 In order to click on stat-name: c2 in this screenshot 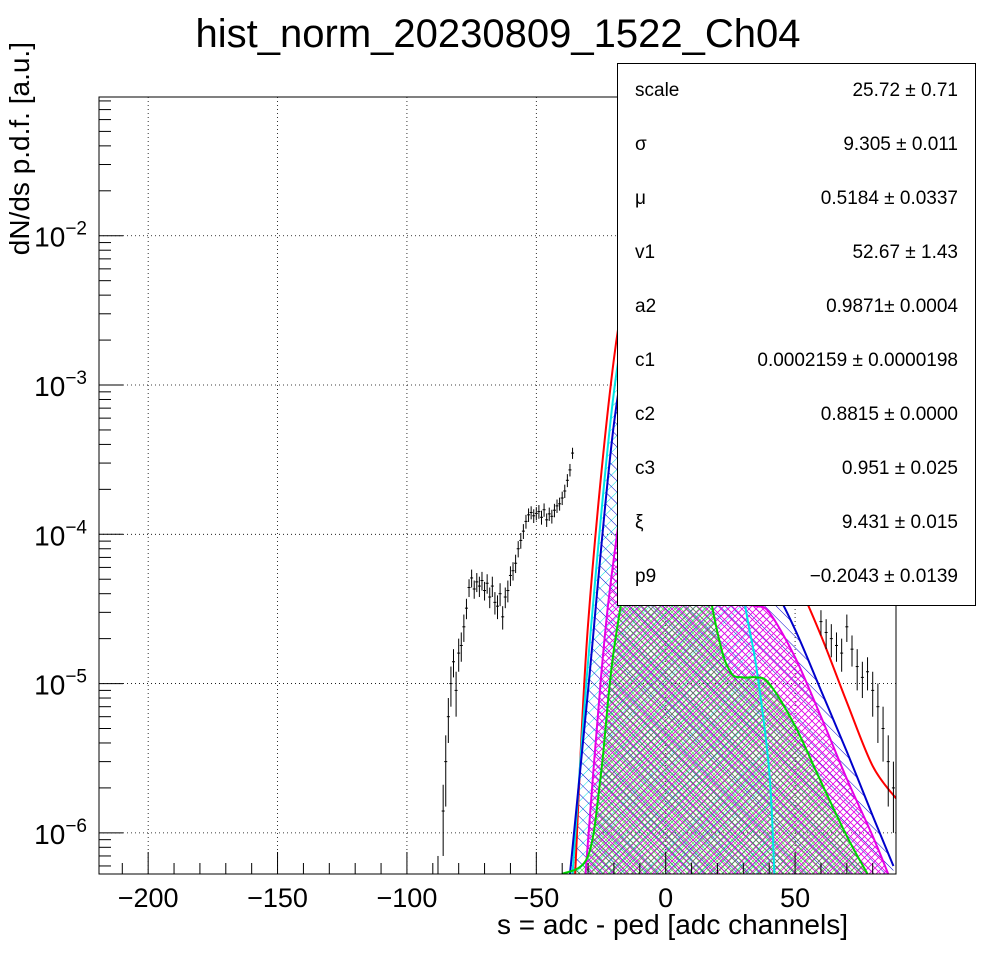, I will do `click(645, 414)`.